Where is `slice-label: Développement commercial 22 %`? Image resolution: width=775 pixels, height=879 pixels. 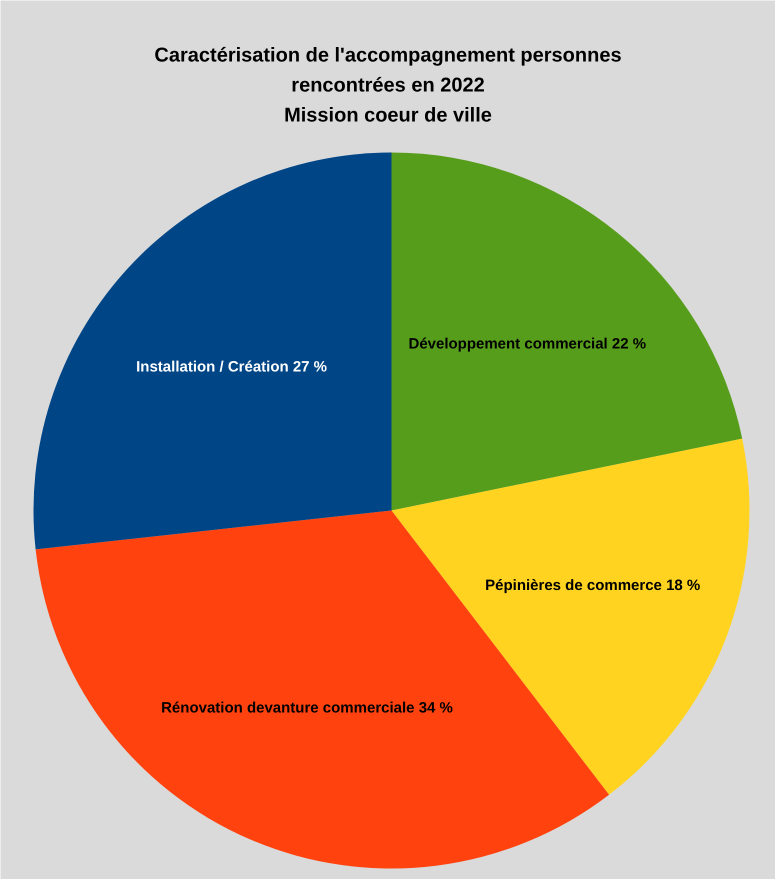
slice-label: Développement commercial 22 % is located at coordinates (527, 344).